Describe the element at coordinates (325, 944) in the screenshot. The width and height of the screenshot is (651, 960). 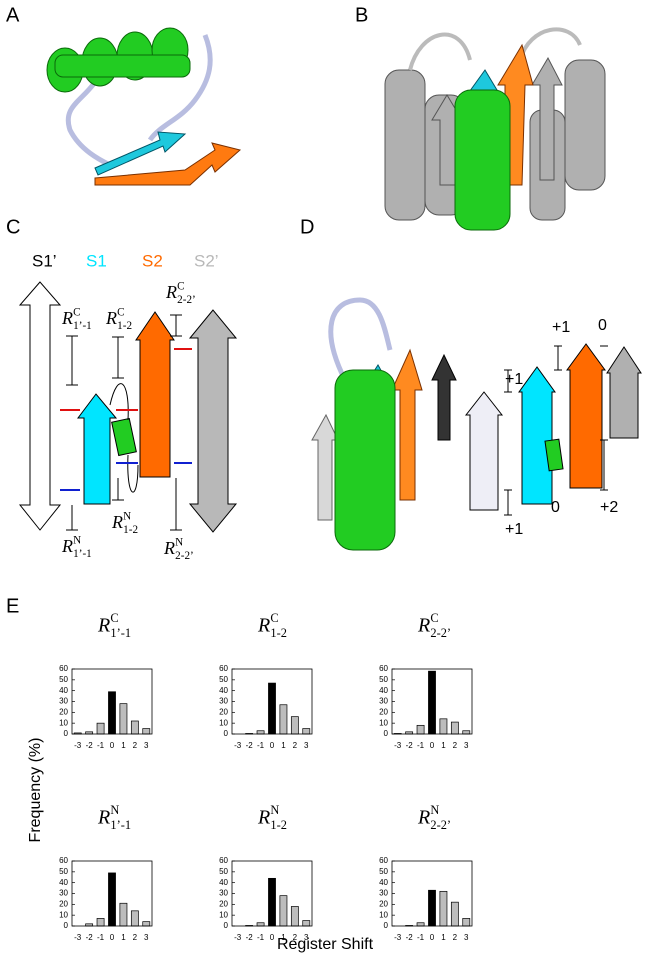
I see `x-axis-title: Register Shift` at that location.